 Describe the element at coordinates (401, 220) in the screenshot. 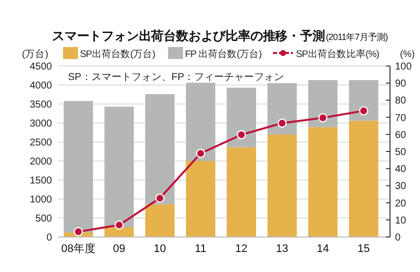

I see `y2-tick-label: 10` at that location.